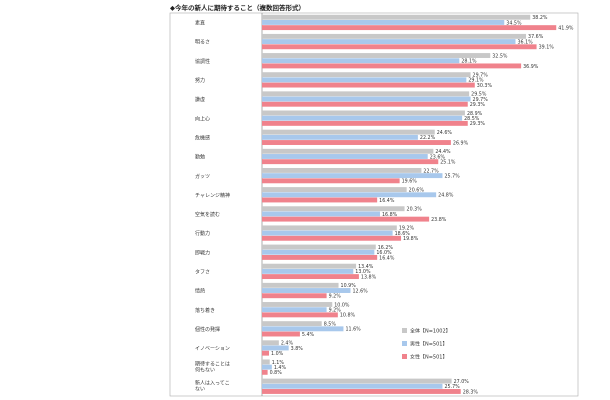 Image resolution: width=610 pixels, height=400 pixels. I want to click on category-label: 落ち着き, so click(205, 310).